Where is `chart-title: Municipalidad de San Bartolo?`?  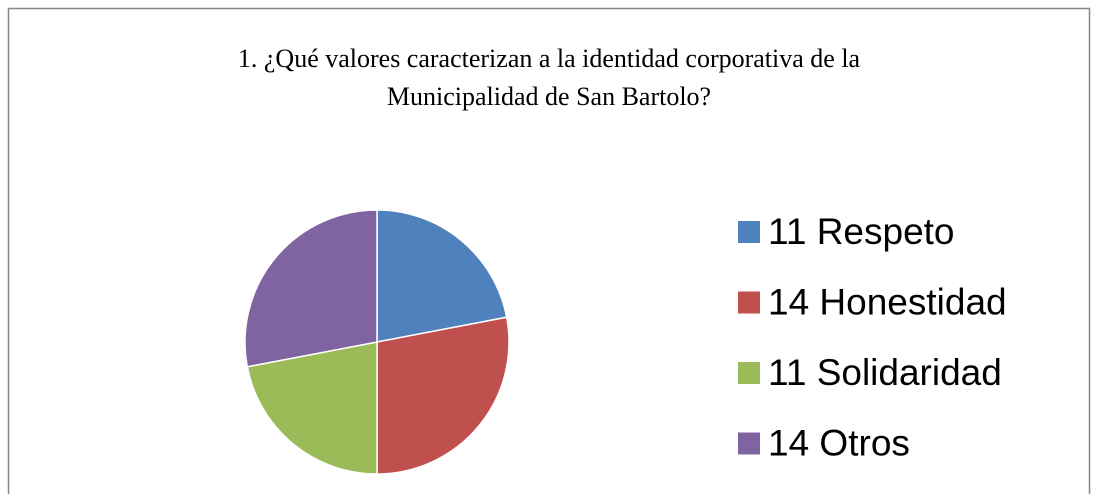
chart-title: Municipalidad de San Bartolo? is located at coordinates (549, 96).